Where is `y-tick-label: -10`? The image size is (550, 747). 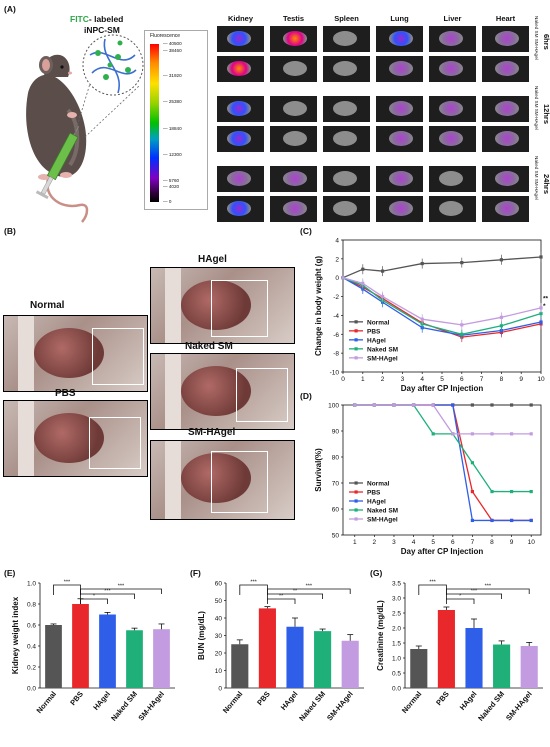
y-tick-label: -10 is located at coordinates (335, 373).